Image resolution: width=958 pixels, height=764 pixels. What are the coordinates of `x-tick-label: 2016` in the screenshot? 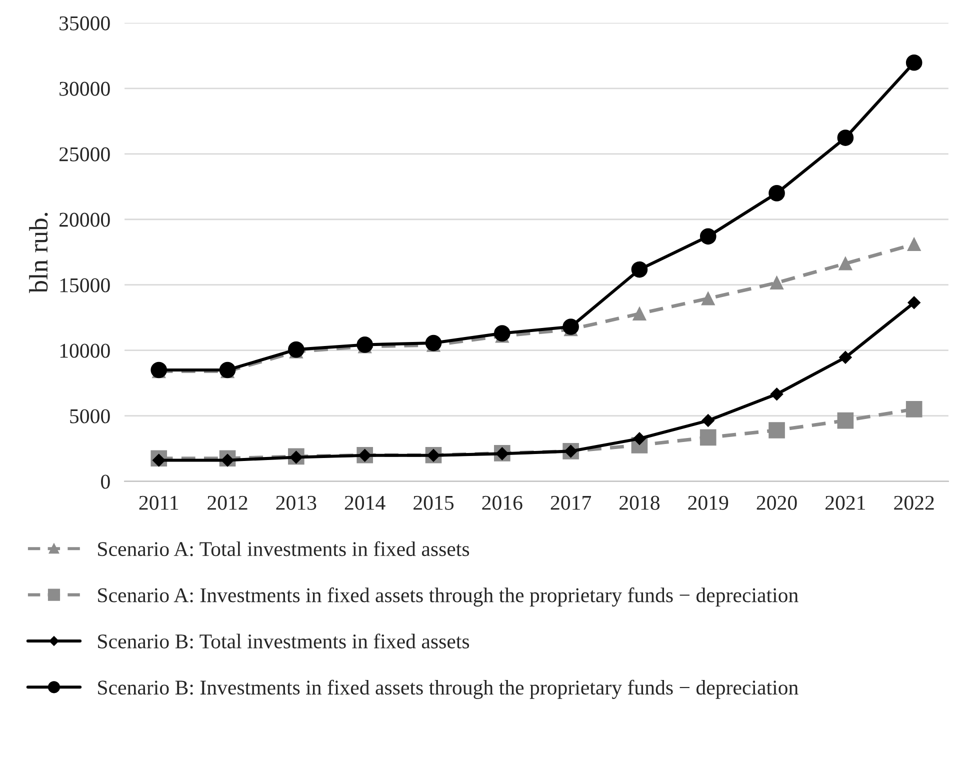 It's located at (502, 503).